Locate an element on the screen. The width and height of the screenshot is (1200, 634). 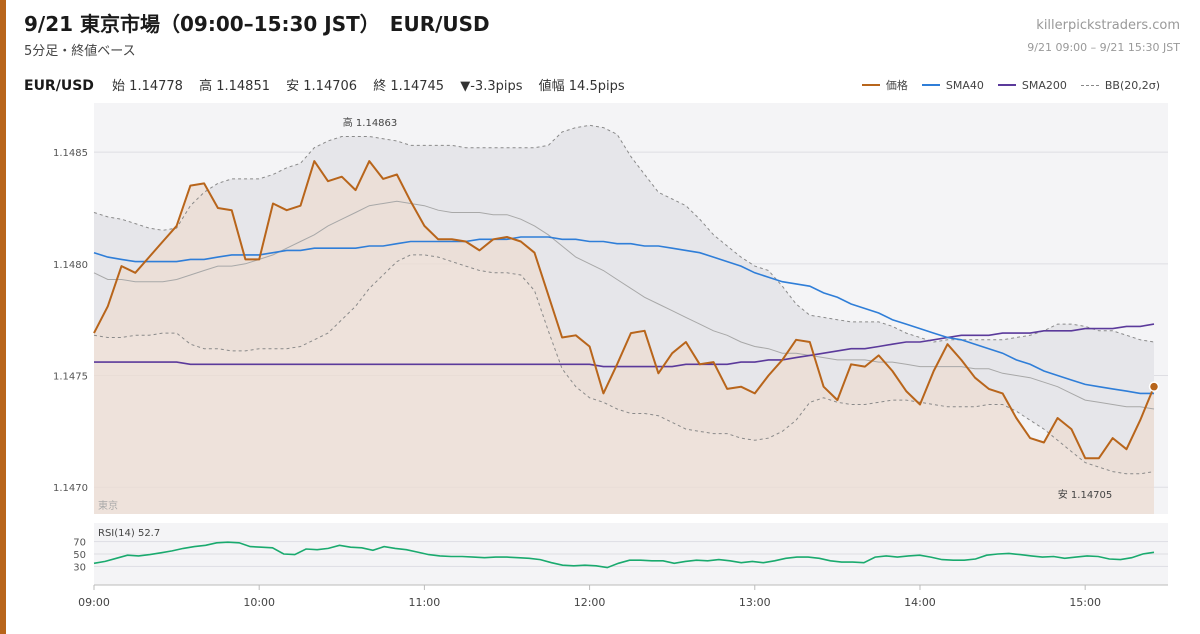
sma200-line is located at coordinates (624, 345).